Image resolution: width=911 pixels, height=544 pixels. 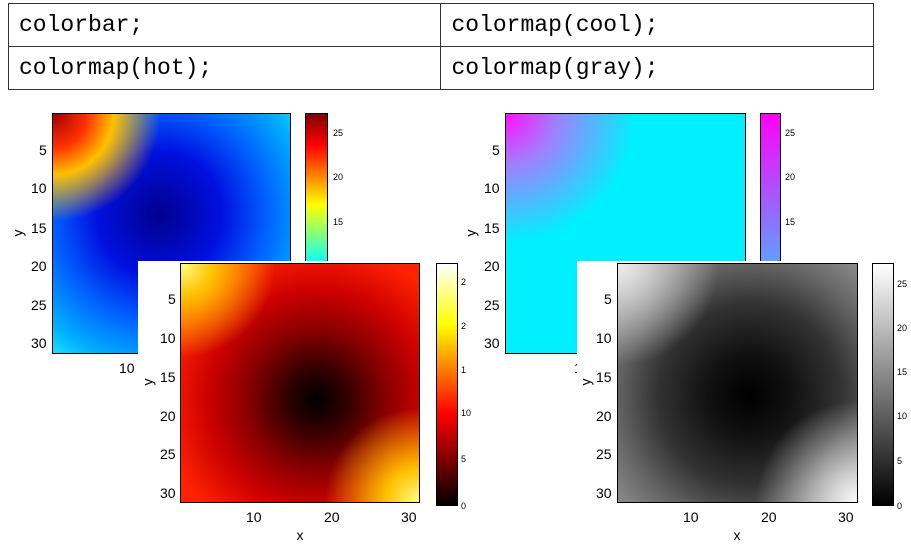 I want to click on table-row: colormap(hot); colormap(gray);, so click(x=440, y=68).